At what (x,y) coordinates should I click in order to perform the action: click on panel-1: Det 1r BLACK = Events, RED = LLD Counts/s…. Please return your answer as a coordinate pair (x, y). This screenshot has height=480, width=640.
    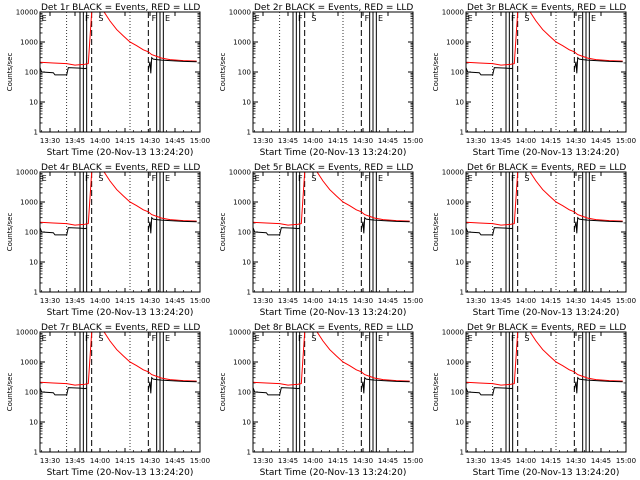
    Looking at the image, I should click on (108, 80).